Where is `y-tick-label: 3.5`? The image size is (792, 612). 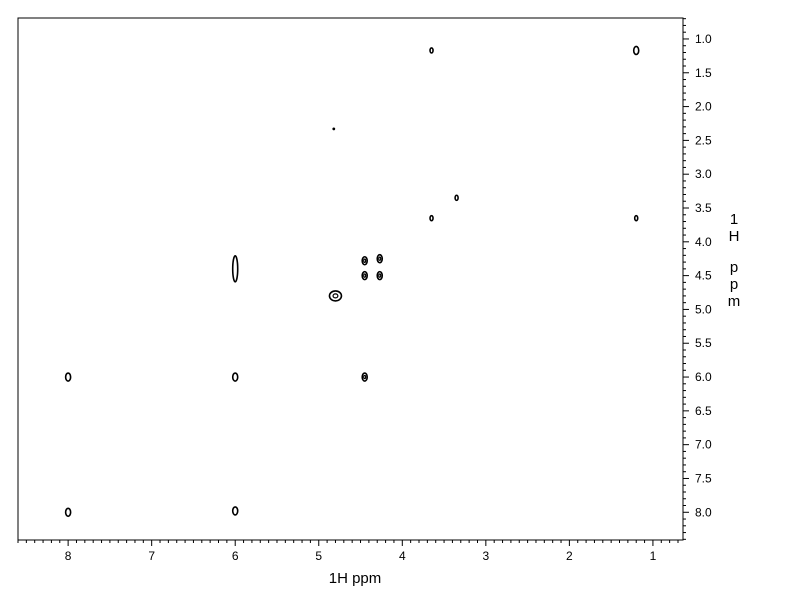
y-tick-label: 3.5 is located at coordinates (703, 208).